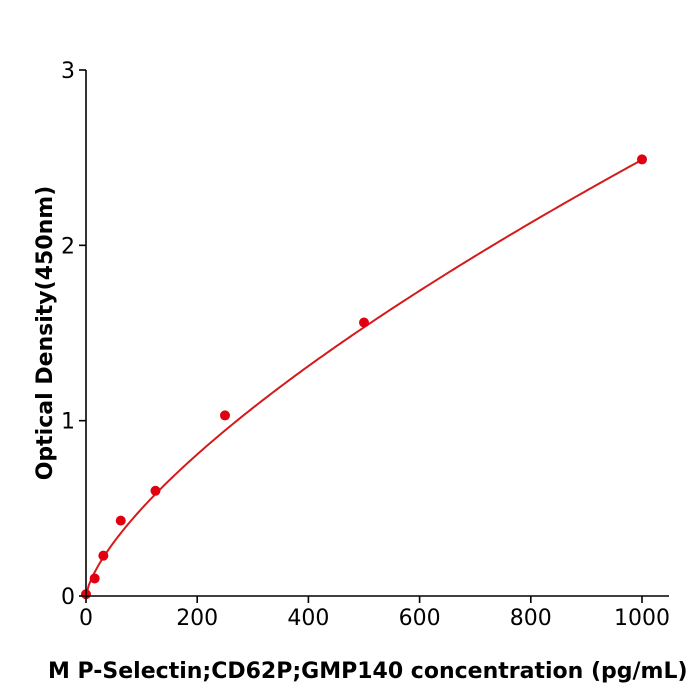 This screenshot has width=700, height=700. Describe the element at coordinates (642, 618) in the screenshot. I see `x-tick-label: 1000` at that location.